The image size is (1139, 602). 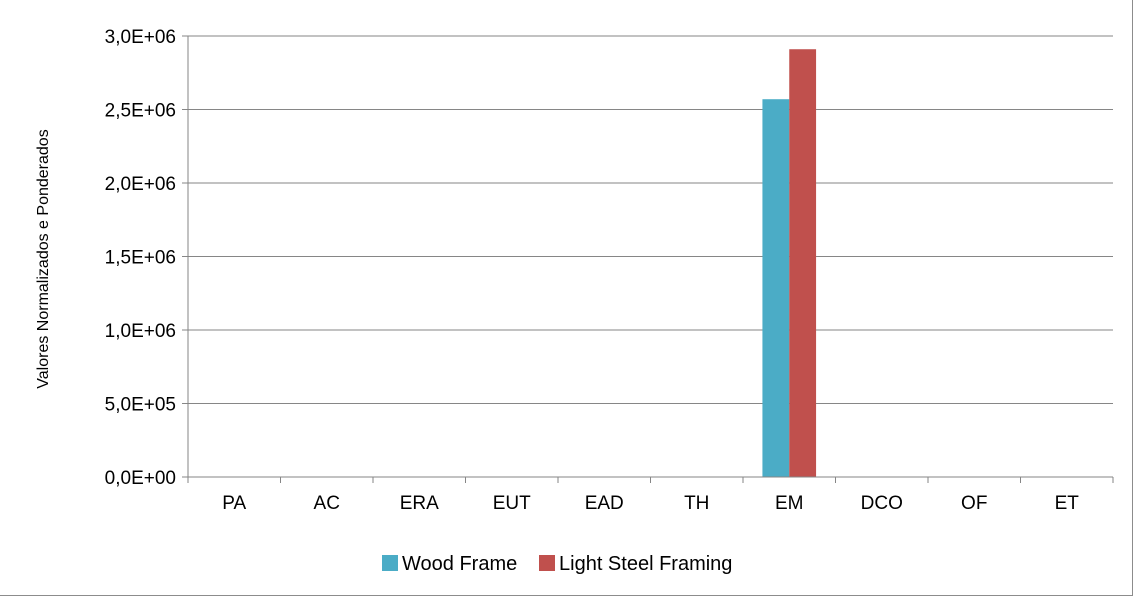 I want to click on x-tick-labels: PA AC ERA EUT EAD TH EM DCO OF ET, so click(x=650, y=503).